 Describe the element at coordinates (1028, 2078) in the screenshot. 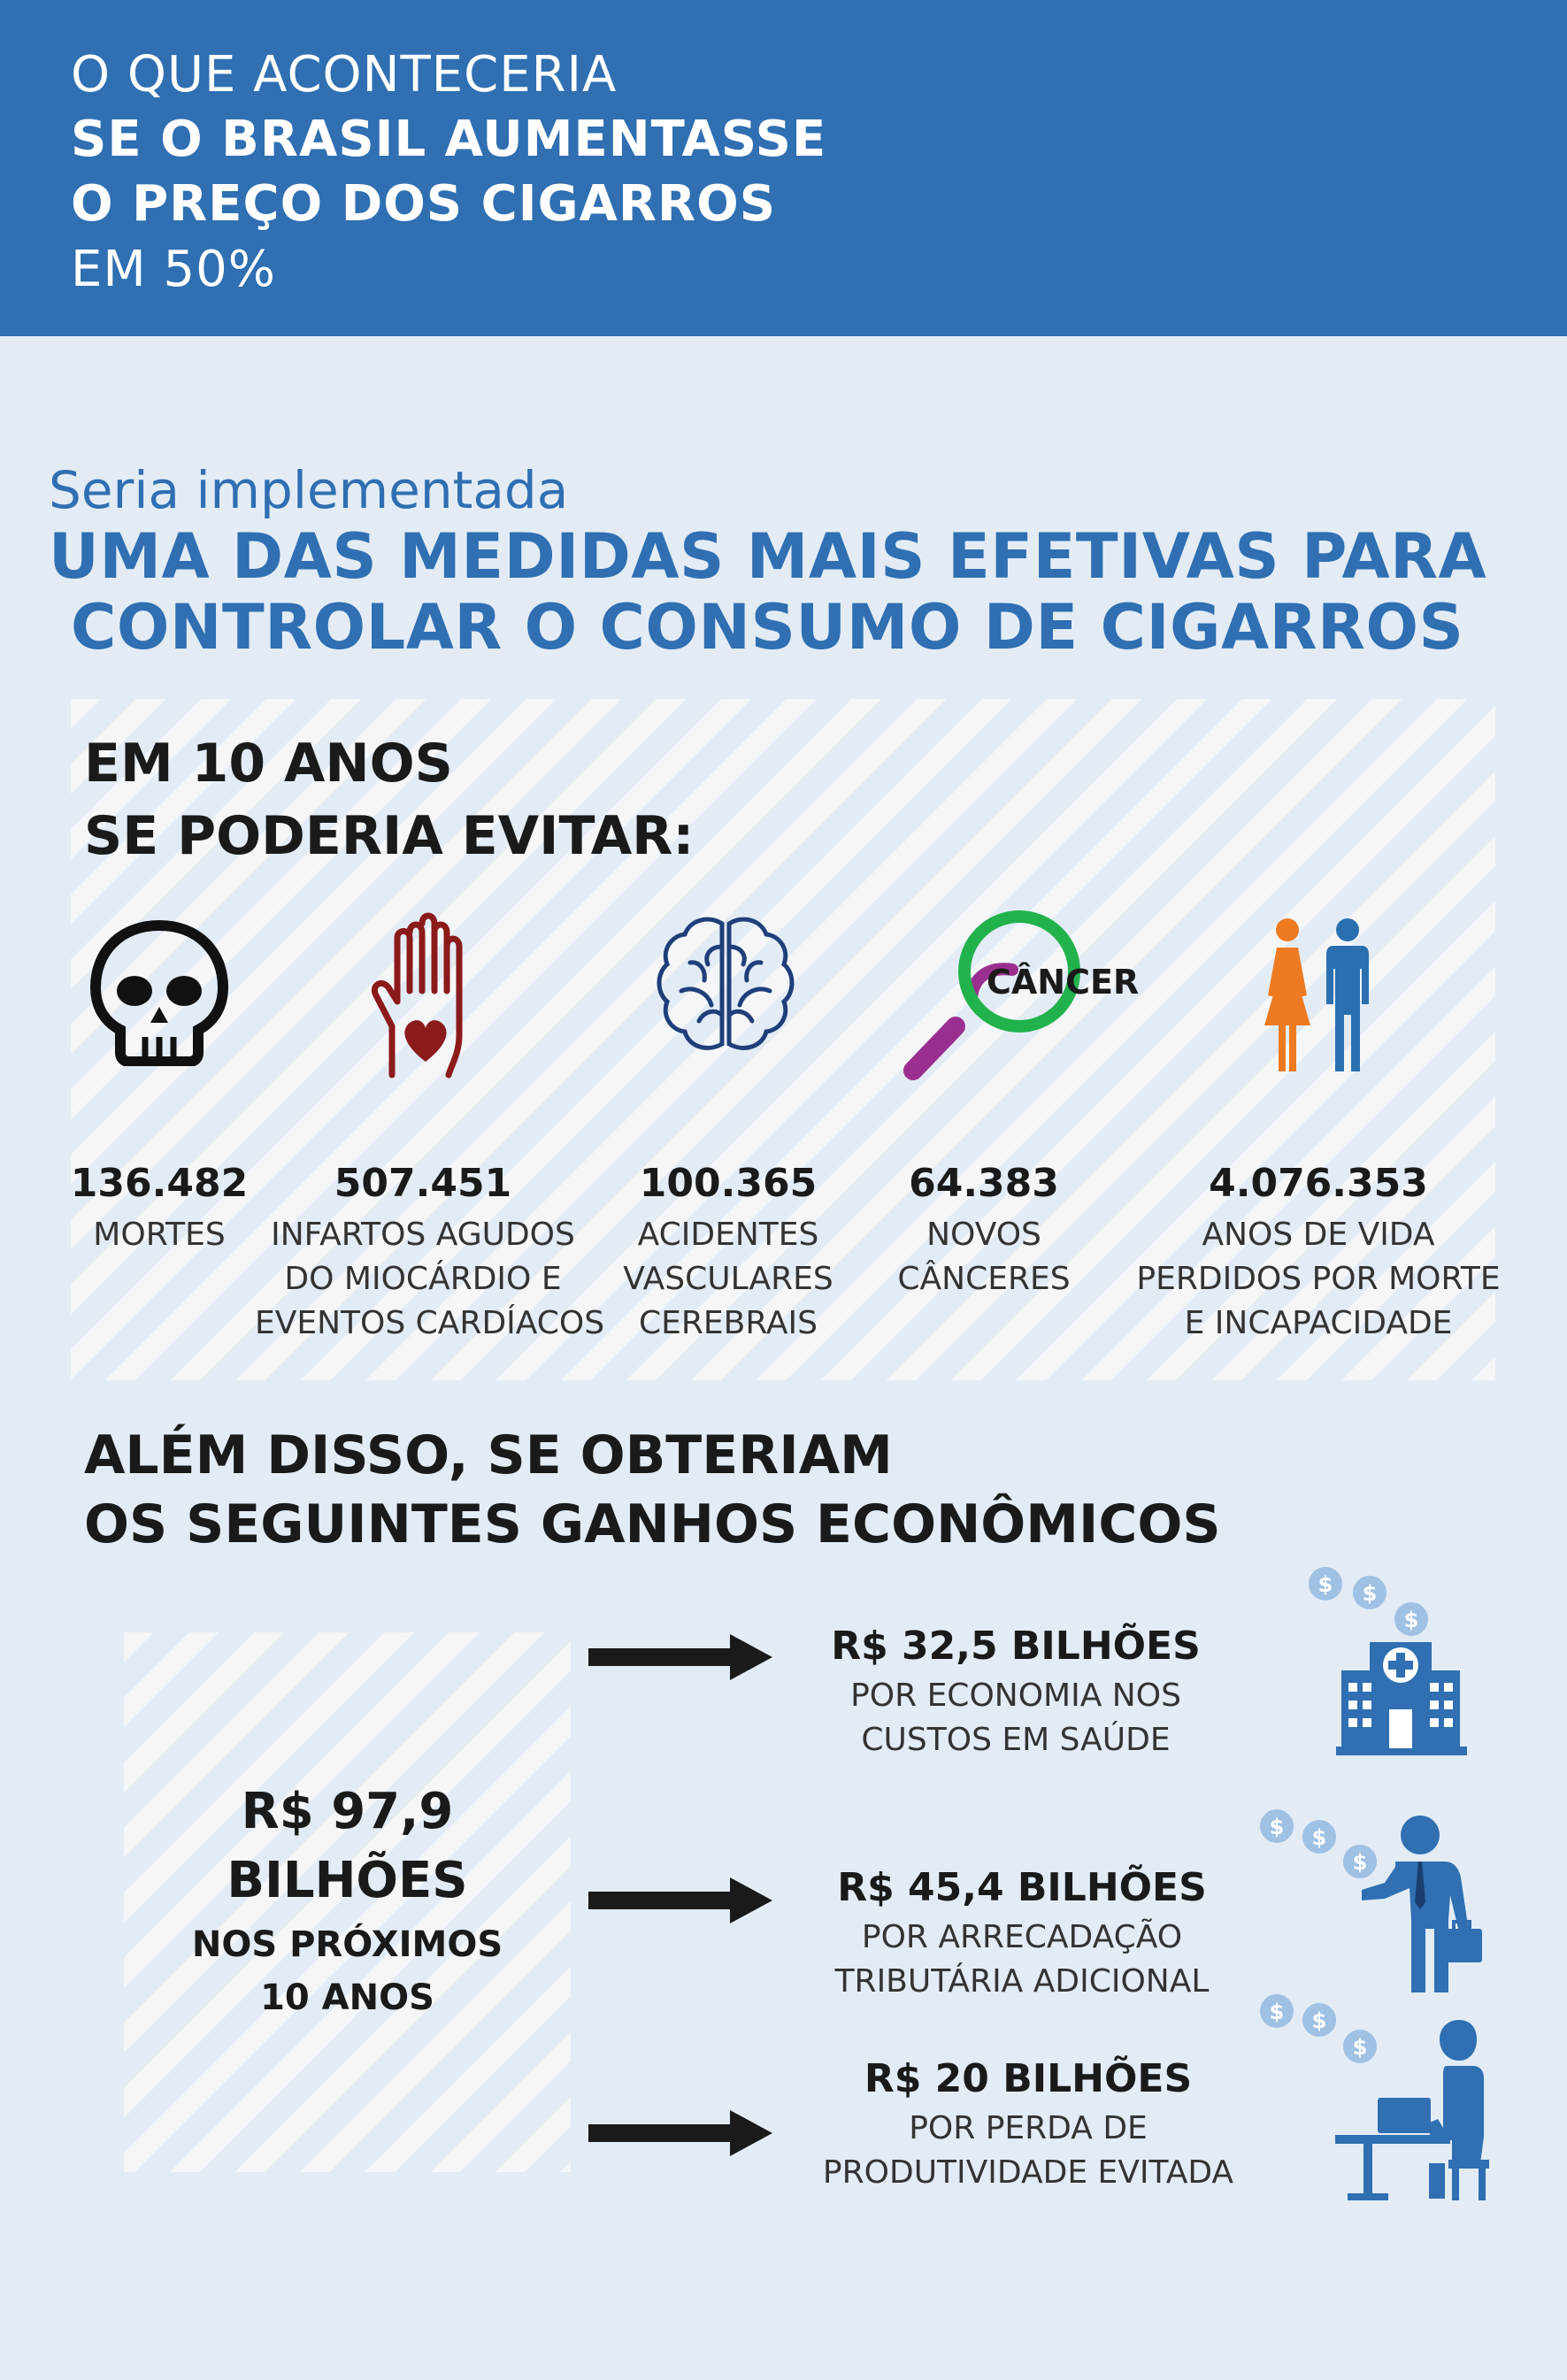

I see `gain-amount: R$ 20 BILHÕES` at that location.